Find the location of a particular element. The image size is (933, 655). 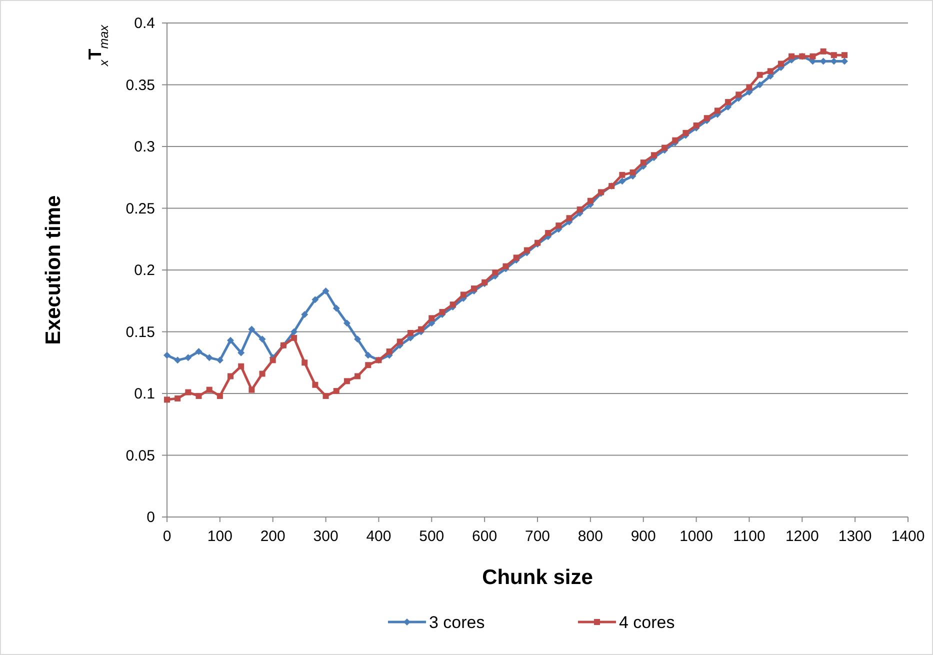

y-tick-label: 0.15 is located at coordinates (140, 332).